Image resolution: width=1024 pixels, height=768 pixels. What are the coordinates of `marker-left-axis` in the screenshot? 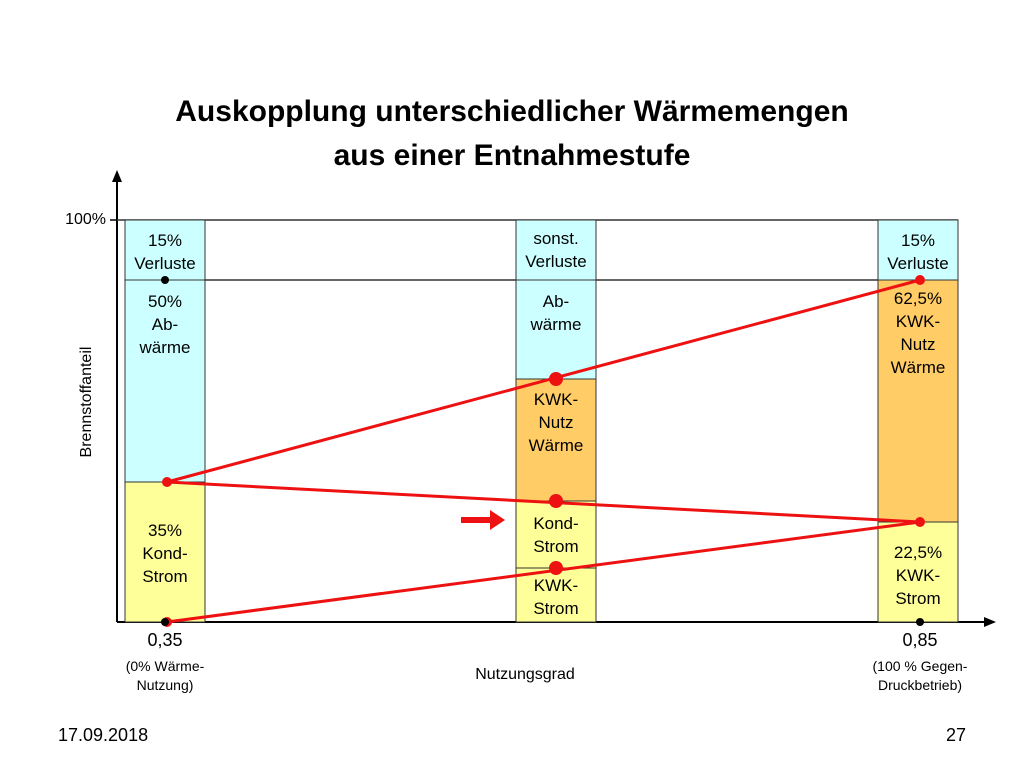 It's located at (165, 622).